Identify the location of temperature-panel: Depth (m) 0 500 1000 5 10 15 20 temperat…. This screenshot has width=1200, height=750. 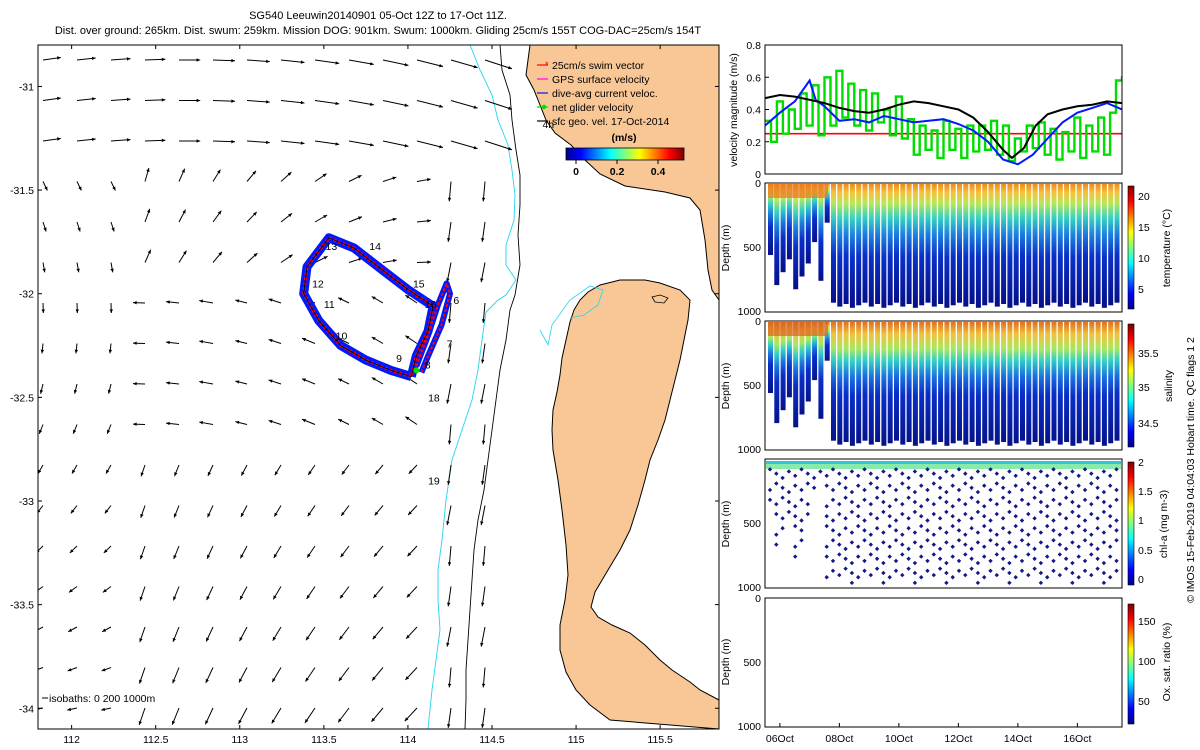
(946, 248).